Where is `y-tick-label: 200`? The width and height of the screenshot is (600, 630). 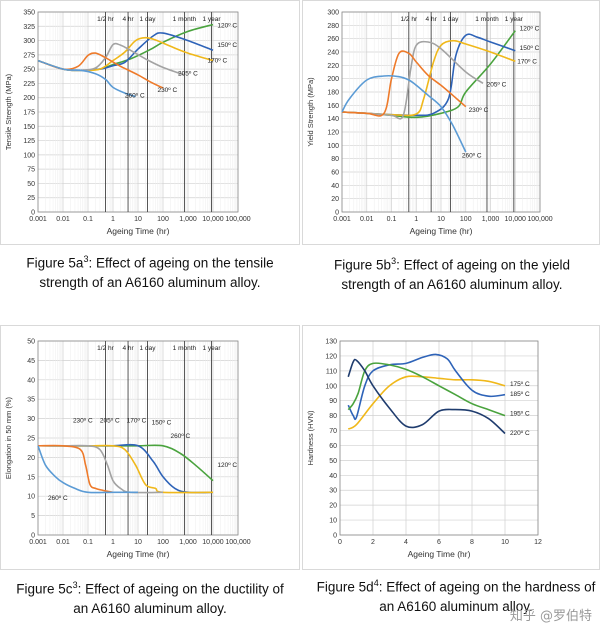
y-tick-label: 200 is located at coordinates (333, 79).